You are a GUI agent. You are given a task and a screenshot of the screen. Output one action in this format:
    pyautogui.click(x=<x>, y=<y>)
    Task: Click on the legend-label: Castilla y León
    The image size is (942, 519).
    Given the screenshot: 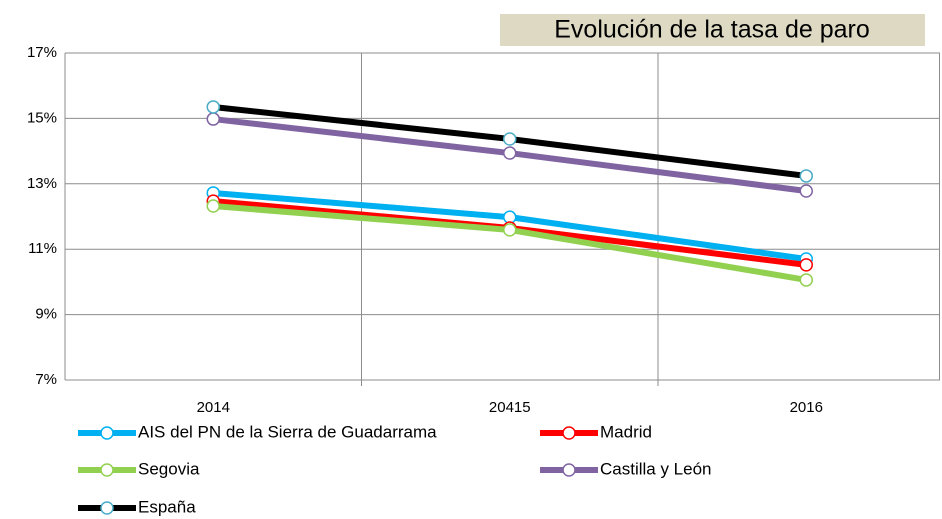 What is the action you would take?
    pyautogui.click(x=656, y=468)
    